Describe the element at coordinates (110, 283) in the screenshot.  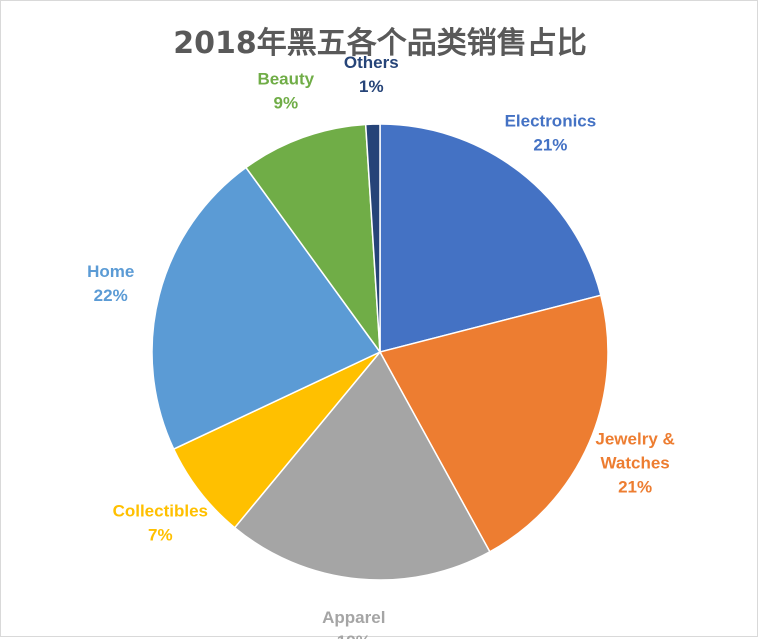
I see `data-label-home: Home 22%` at that location.